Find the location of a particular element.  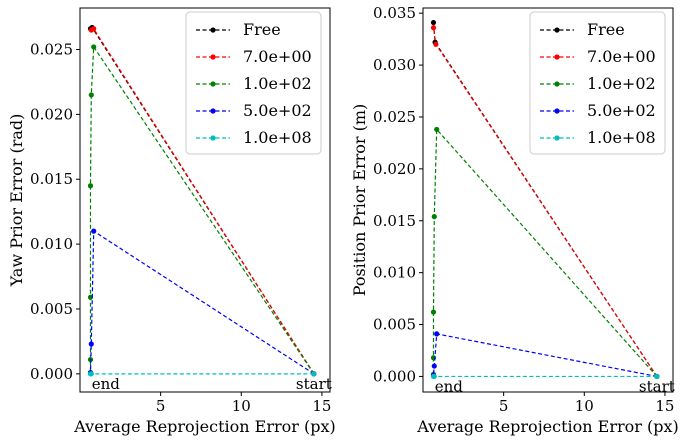

y-tick-label: 0.035 is located at coordinates (394, 13).